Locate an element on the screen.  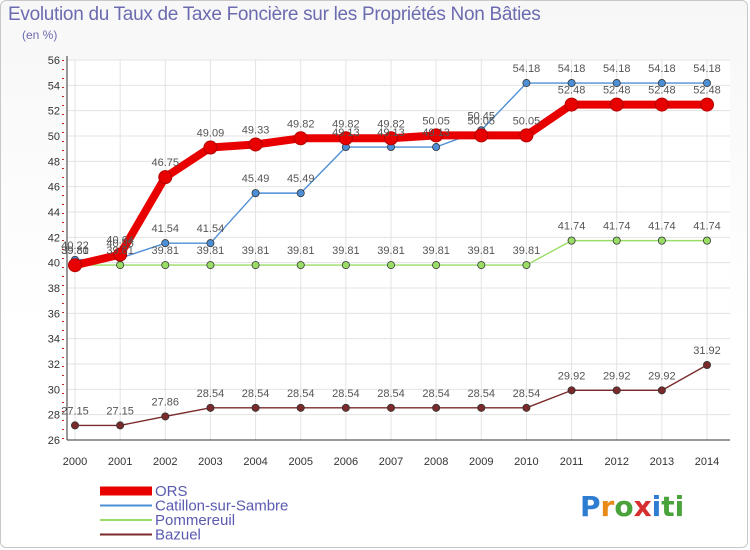
legend-label: Pommereuil is located at coordinates (195, 520).